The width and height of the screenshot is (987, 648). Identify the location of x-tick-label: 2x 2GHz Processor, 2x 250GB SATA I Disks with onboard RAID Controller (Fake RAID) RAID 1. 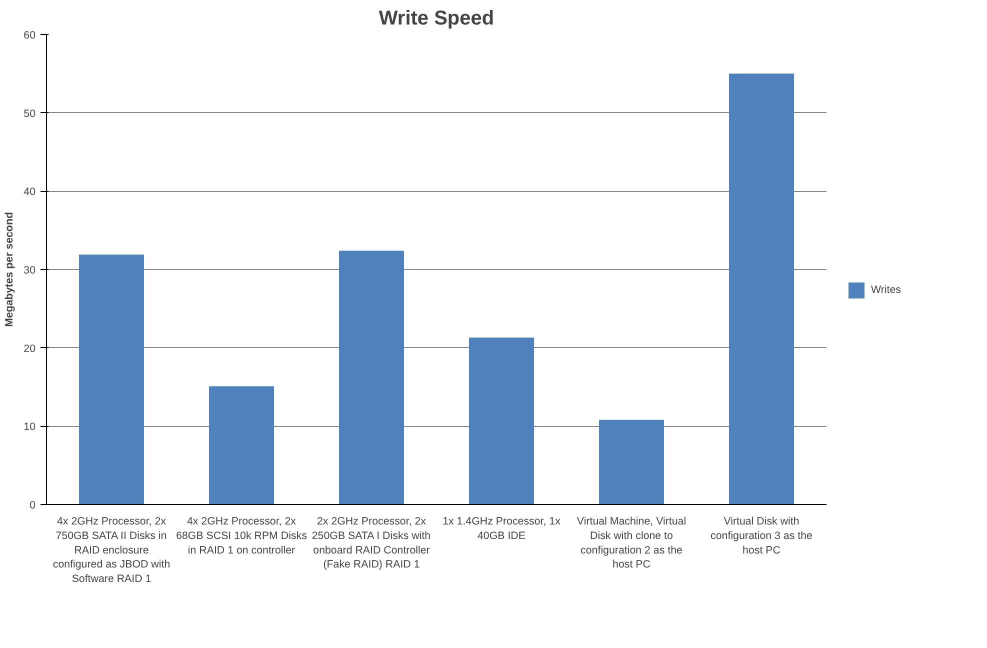
(371, 543).